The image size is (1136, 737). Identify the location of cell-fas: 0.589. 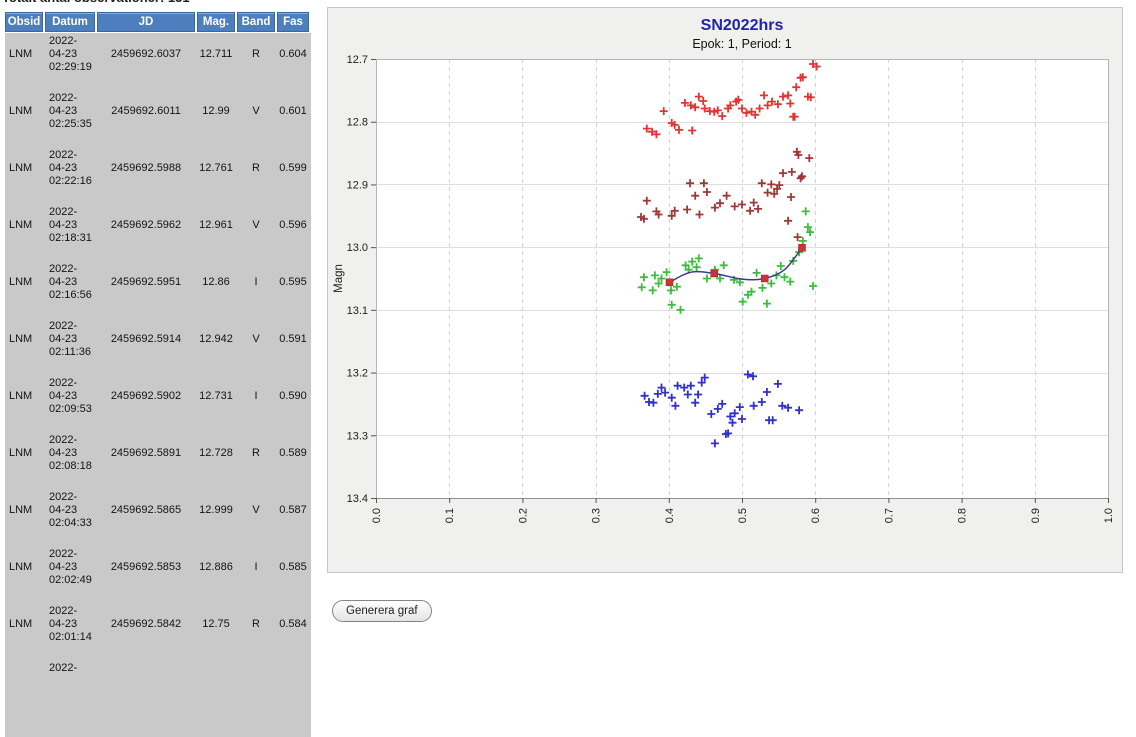
(293, 453).